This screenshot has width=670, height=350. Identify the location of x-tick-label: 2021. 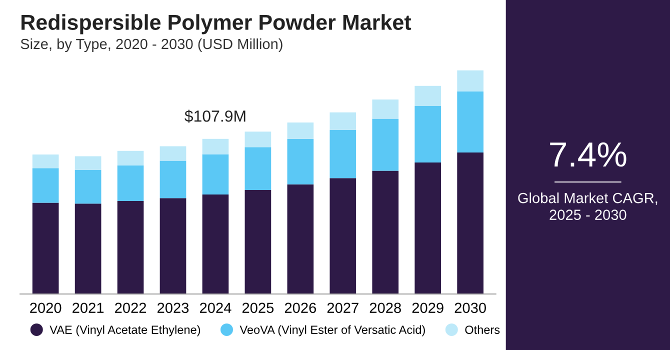
(88, 308).